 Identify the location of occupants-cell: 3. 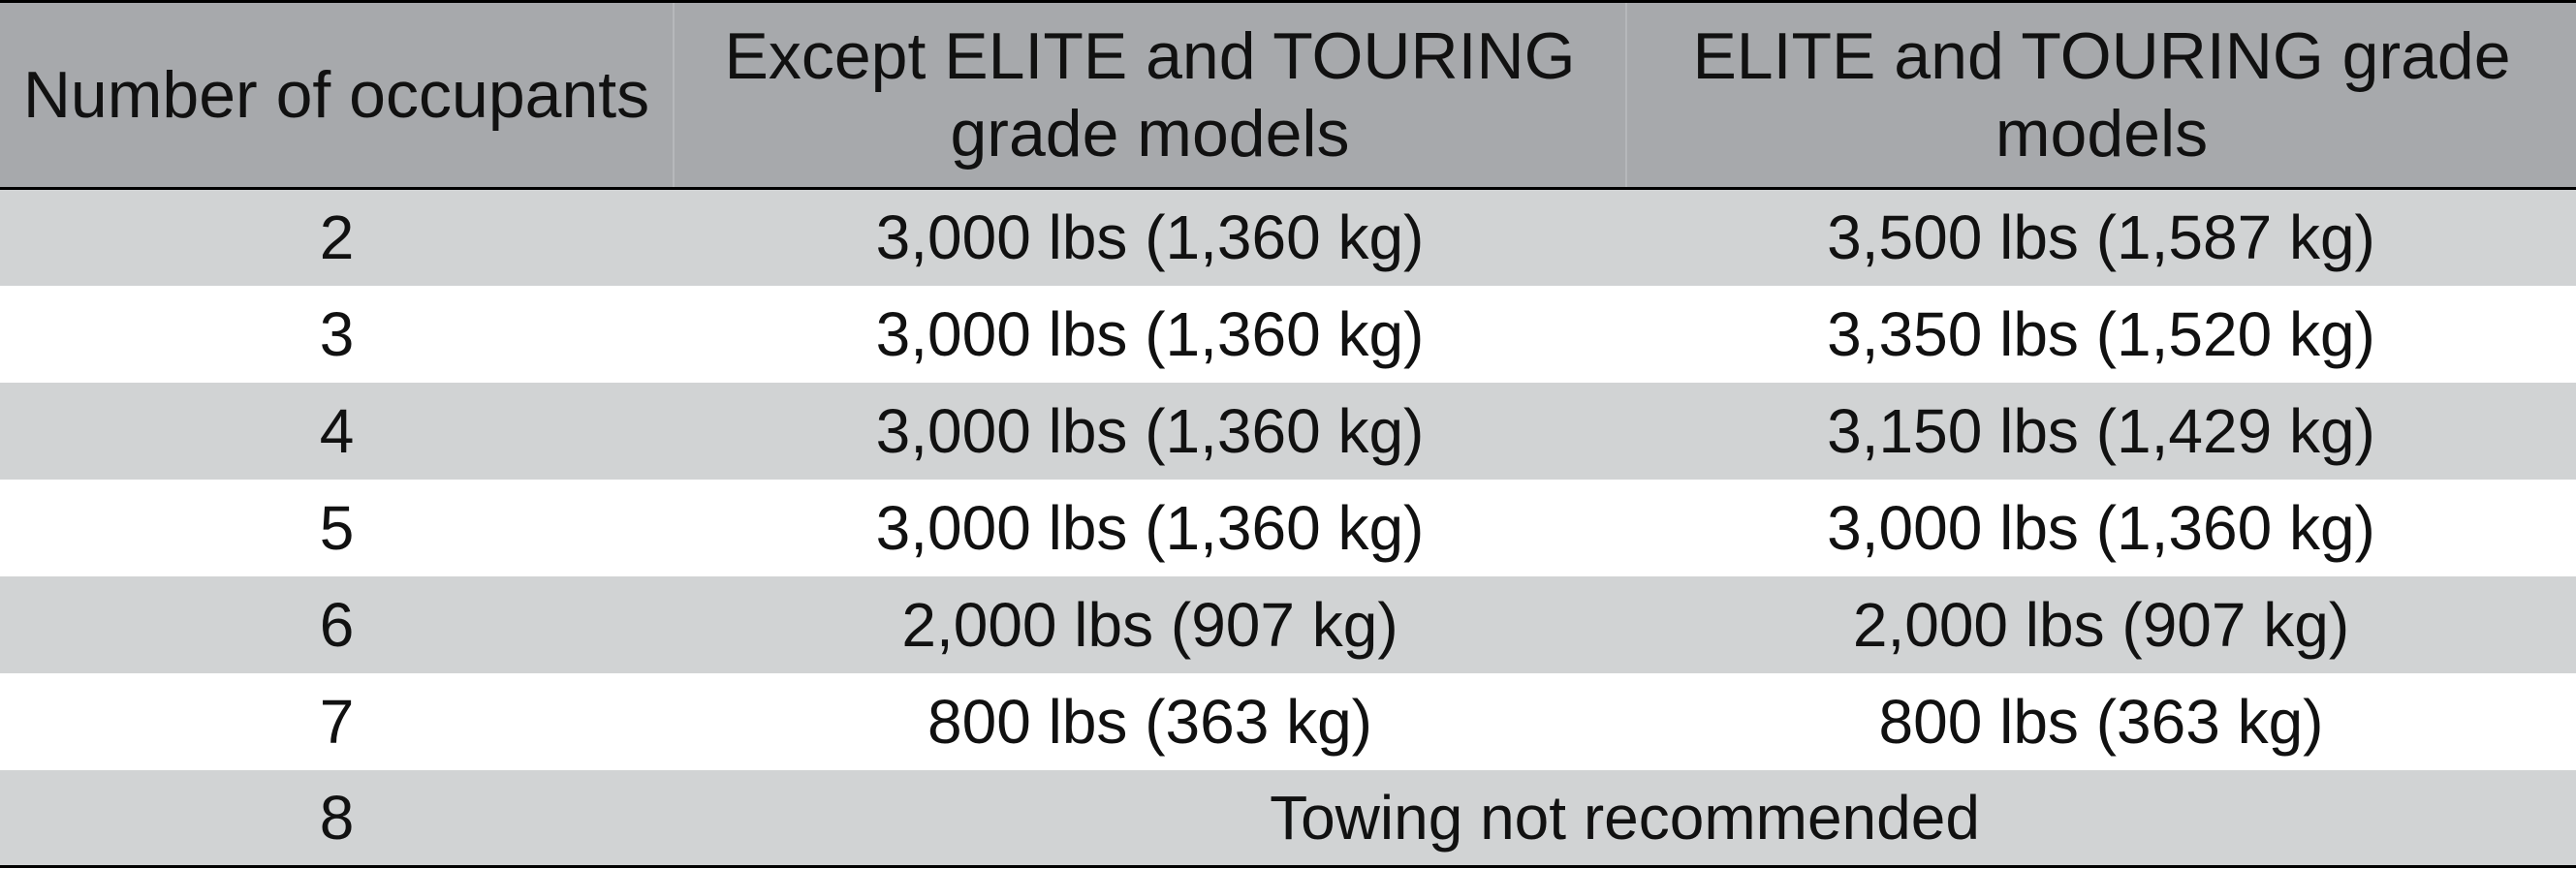
(337, 333).